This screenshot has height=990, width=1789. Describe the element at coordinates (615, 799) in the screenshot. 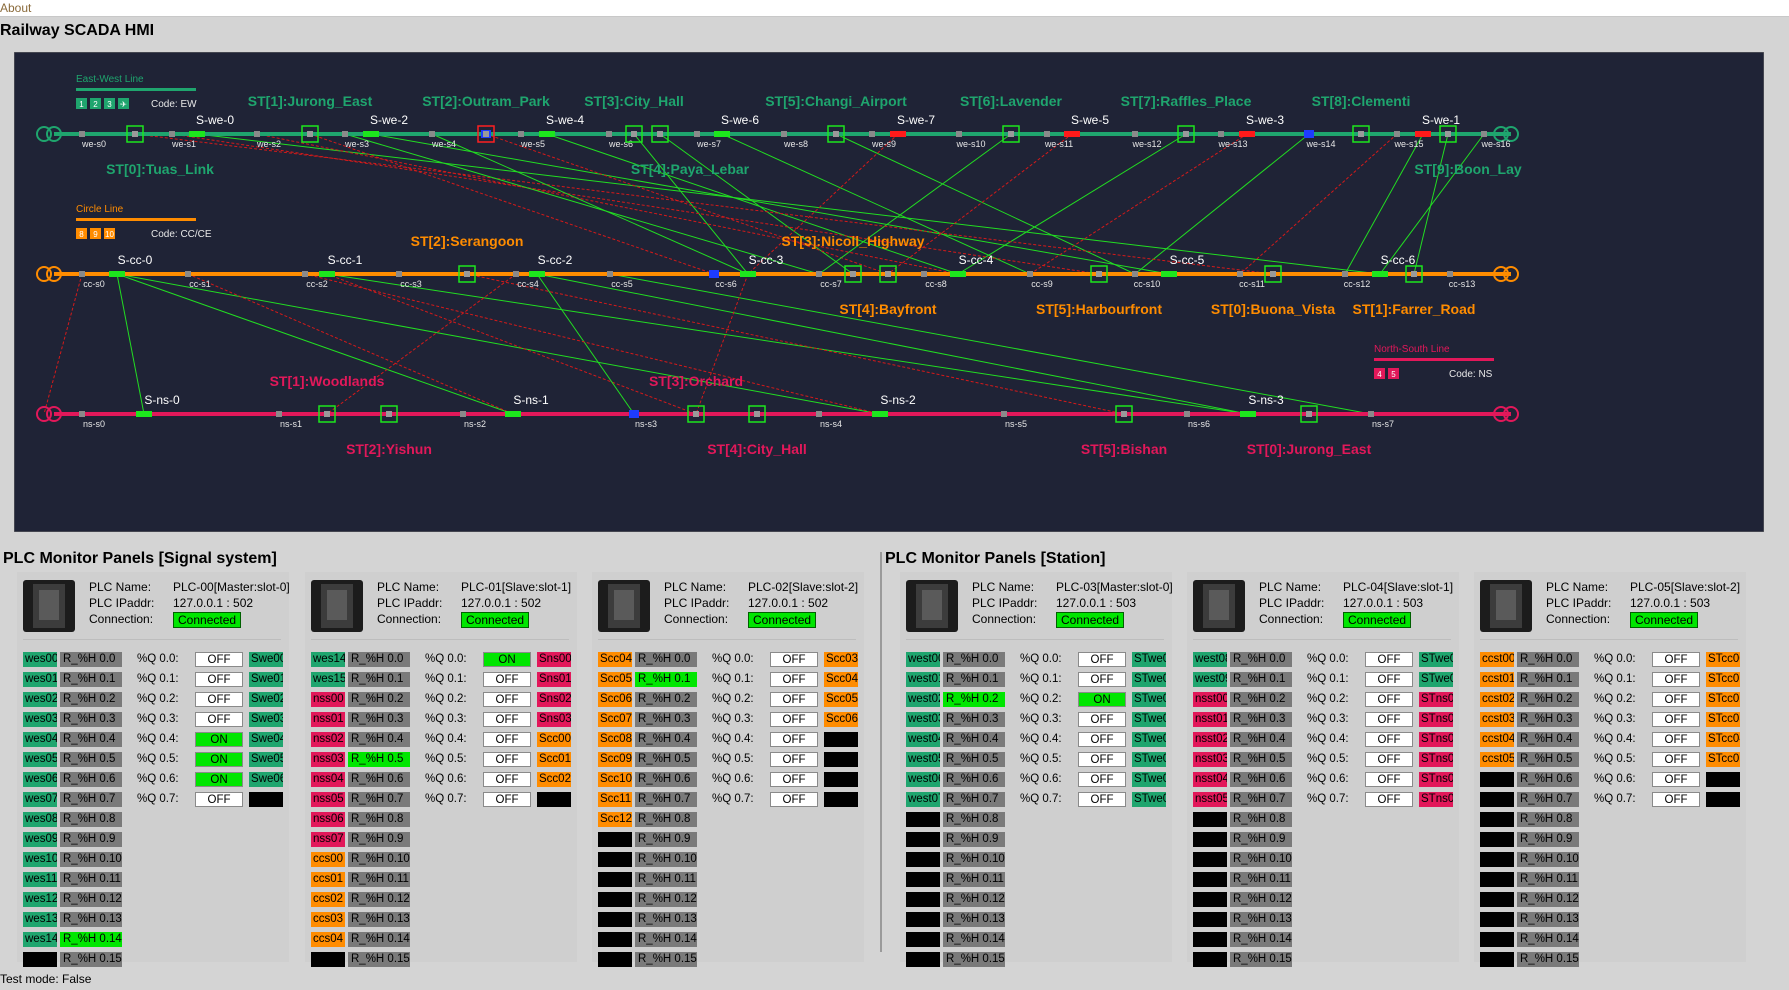

I see `input-label-7: Scc11` at that location.